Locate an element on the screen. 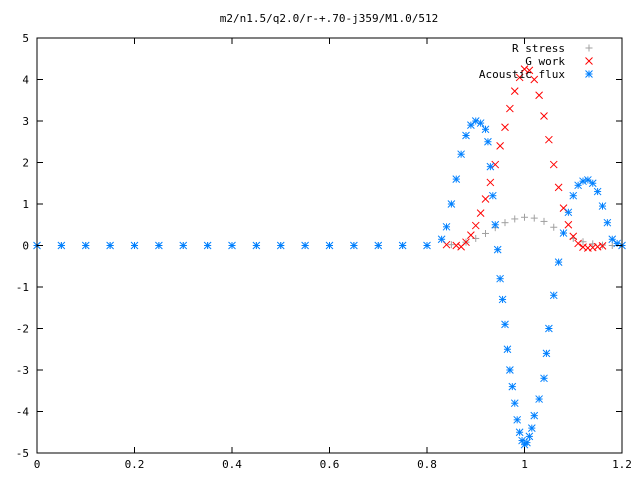  x-tick-label: 1 is located at coordinates (524, 464).